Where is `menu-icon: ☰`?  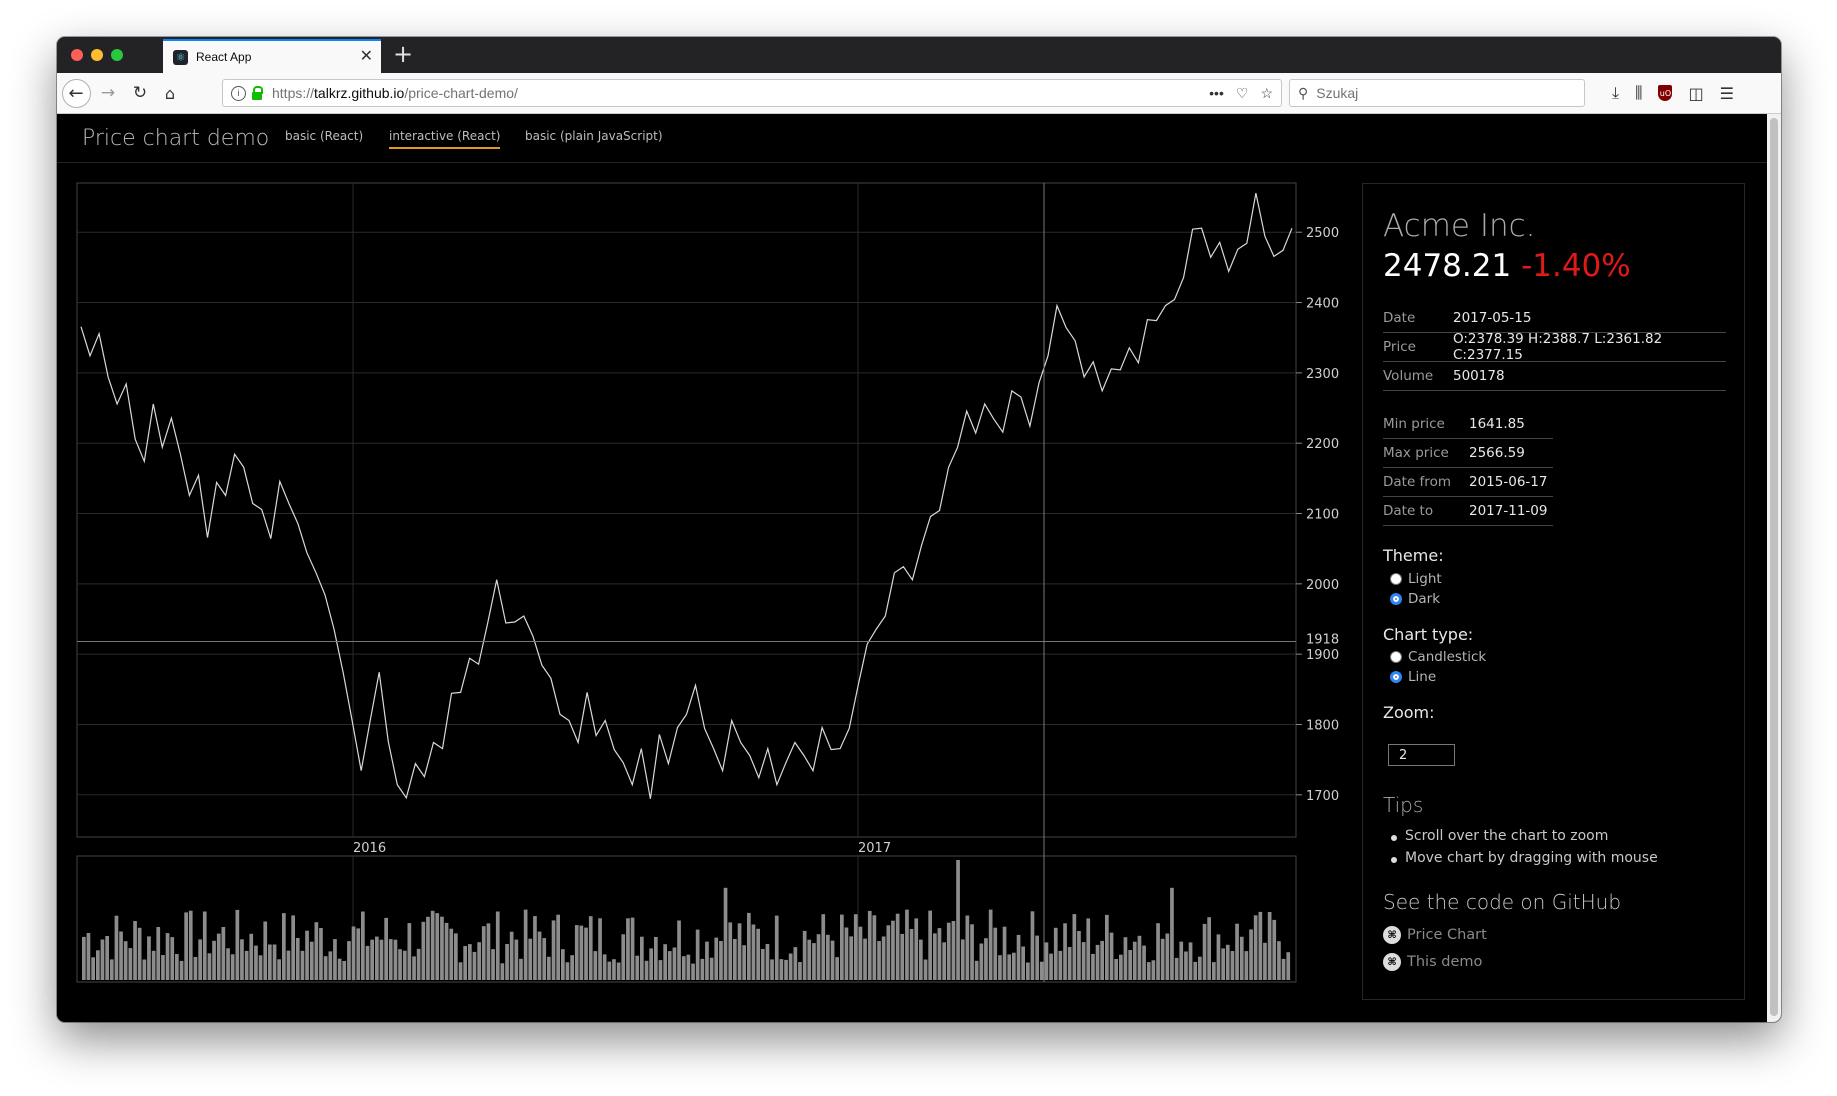 menu-icon: ☰ is located at coordinates (1726, 93).